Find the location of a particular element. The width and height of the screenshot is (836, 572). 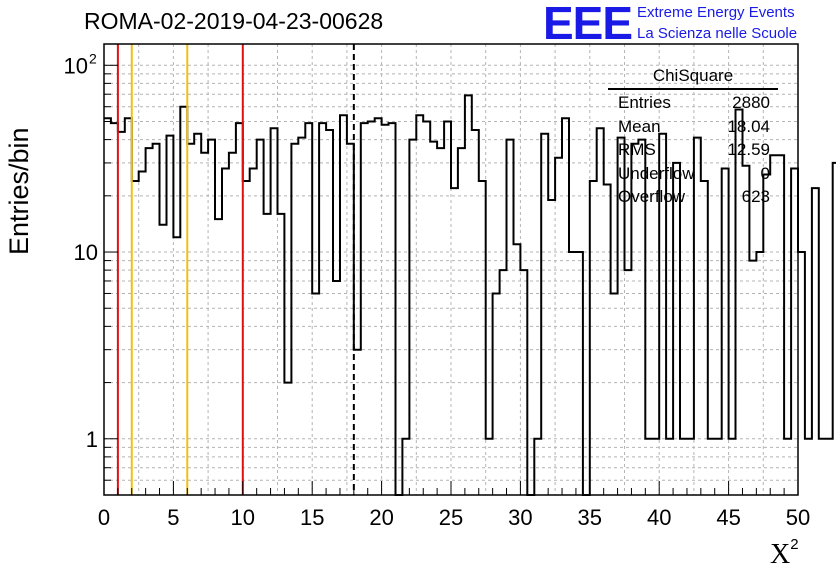

x-tick-label: 25 is located at coordinates (451, 517).